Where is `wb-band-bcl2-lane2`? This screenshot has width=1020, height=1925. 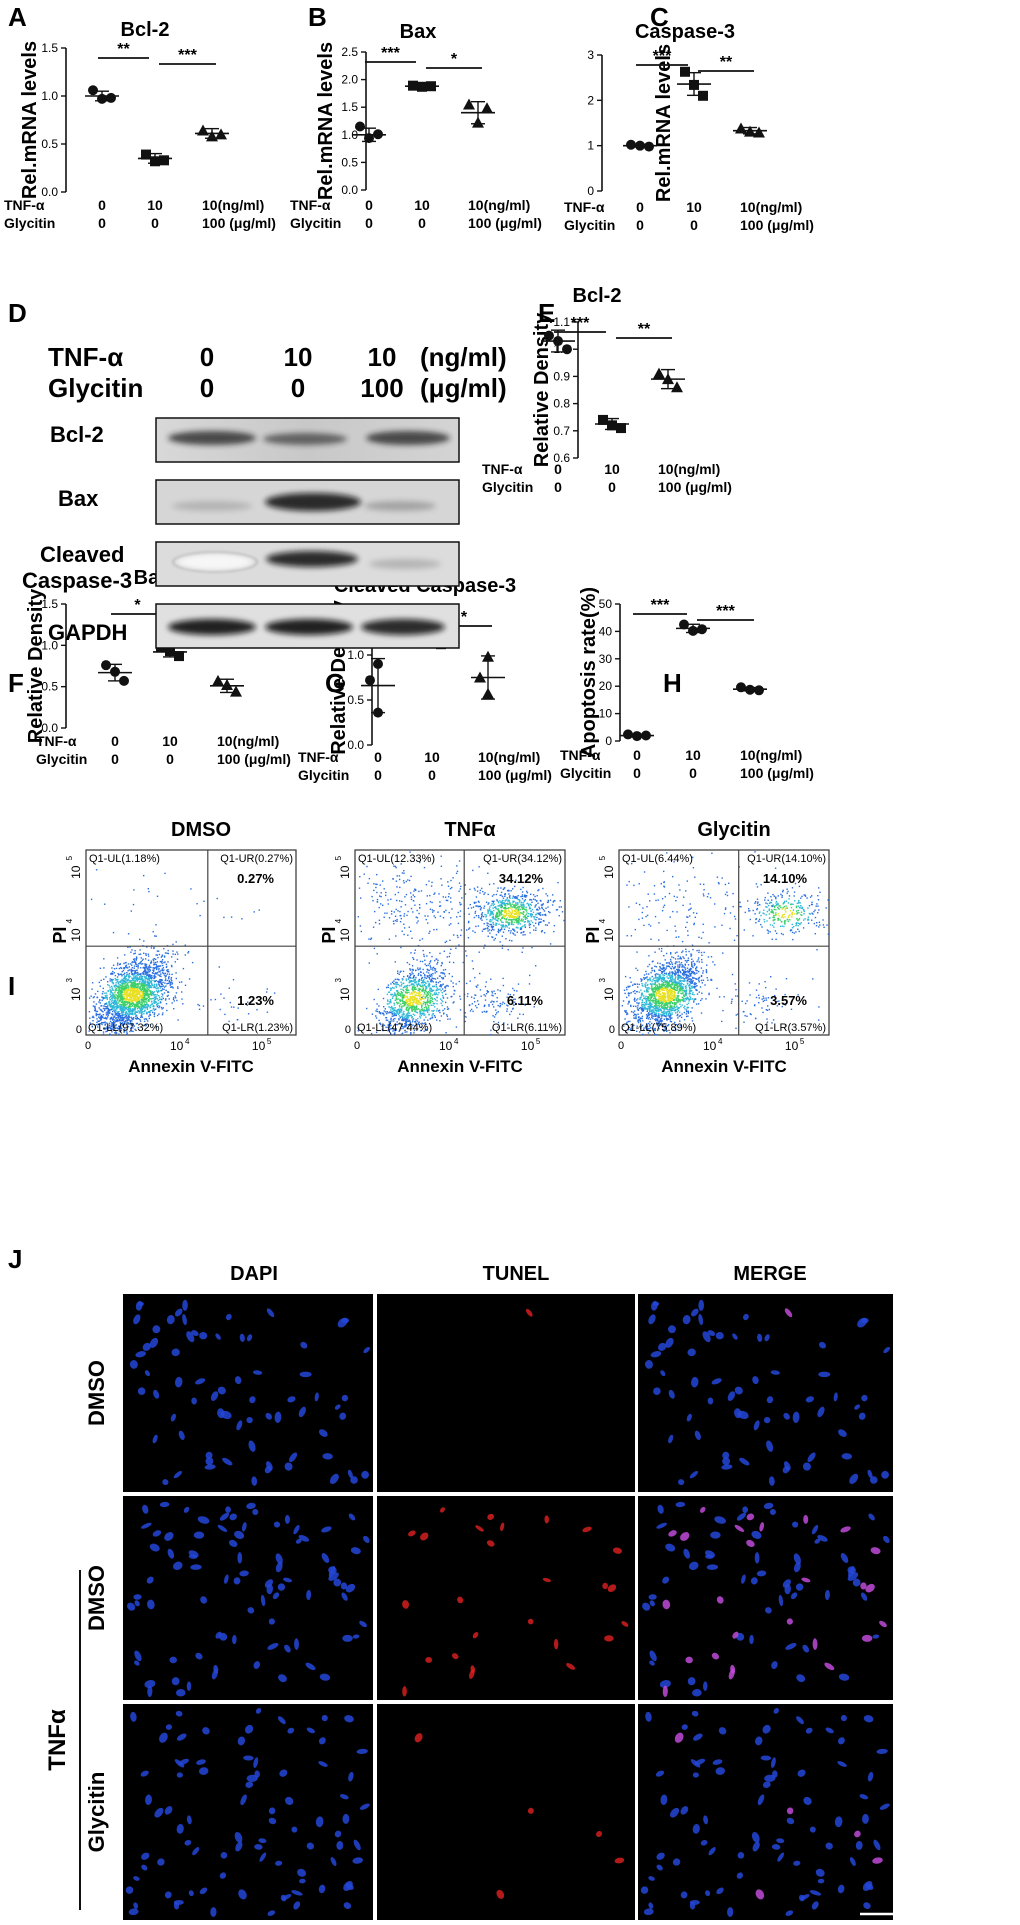 wb-band-bcl2-lane2 is located at coordinates (305, 439).